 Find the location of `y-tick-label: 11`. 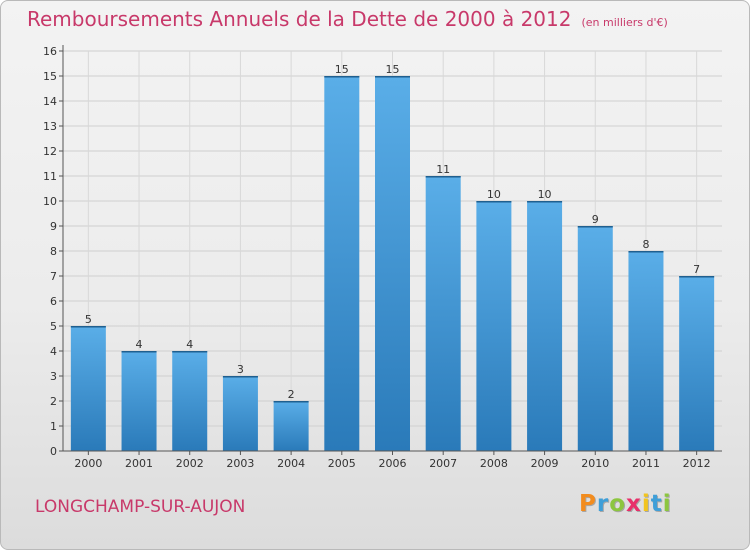

y-tick-label: 11 is located at coordinates (50, 176).